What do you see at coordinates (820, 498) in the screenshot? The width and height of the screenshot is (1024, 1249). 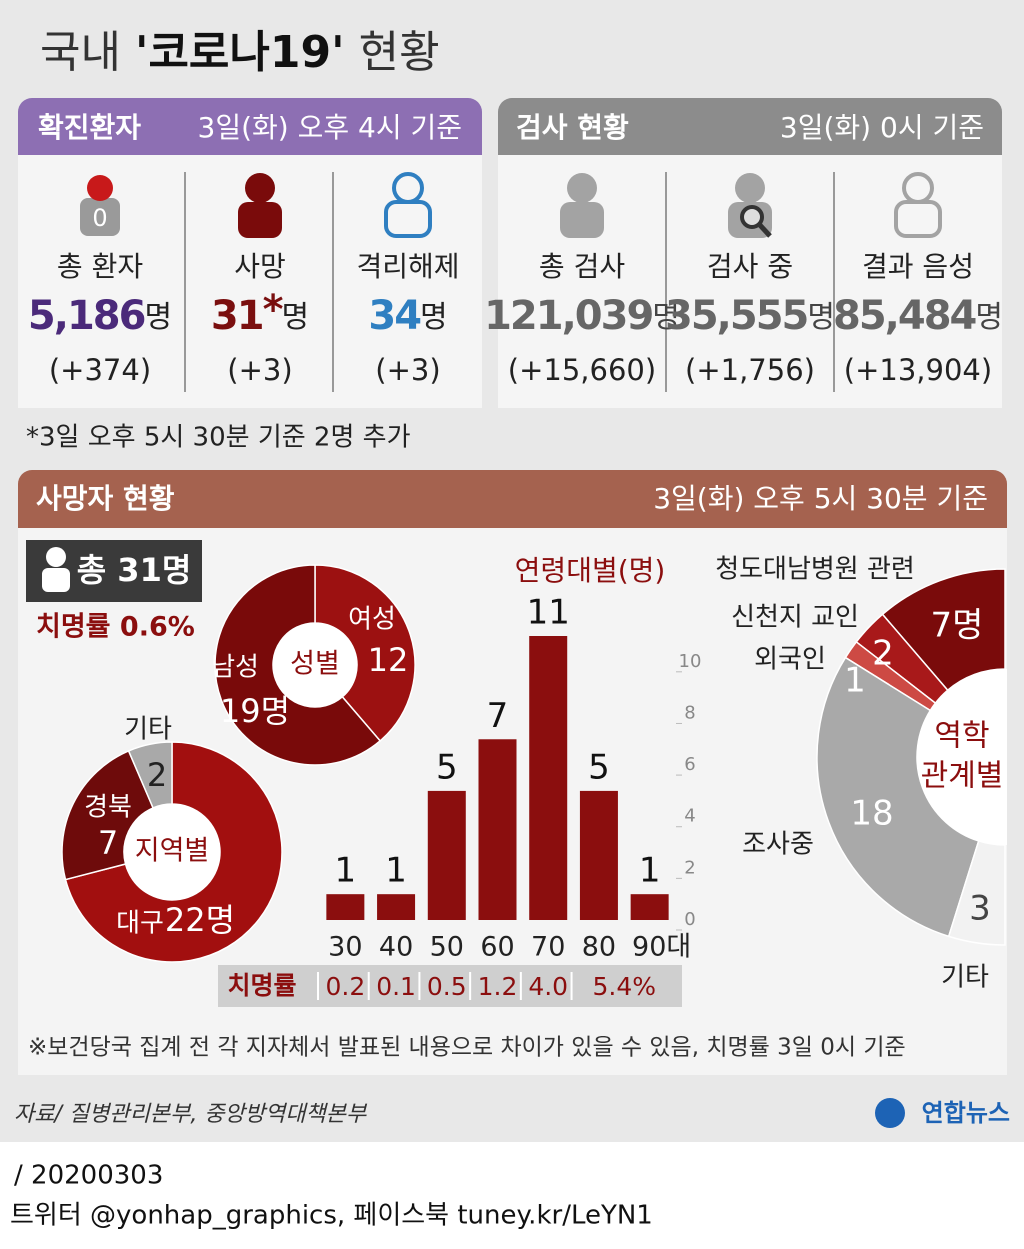 I see `panel-basis: 3일(화) 오후 5시 30분 기준` at bounding box center [820, 498].